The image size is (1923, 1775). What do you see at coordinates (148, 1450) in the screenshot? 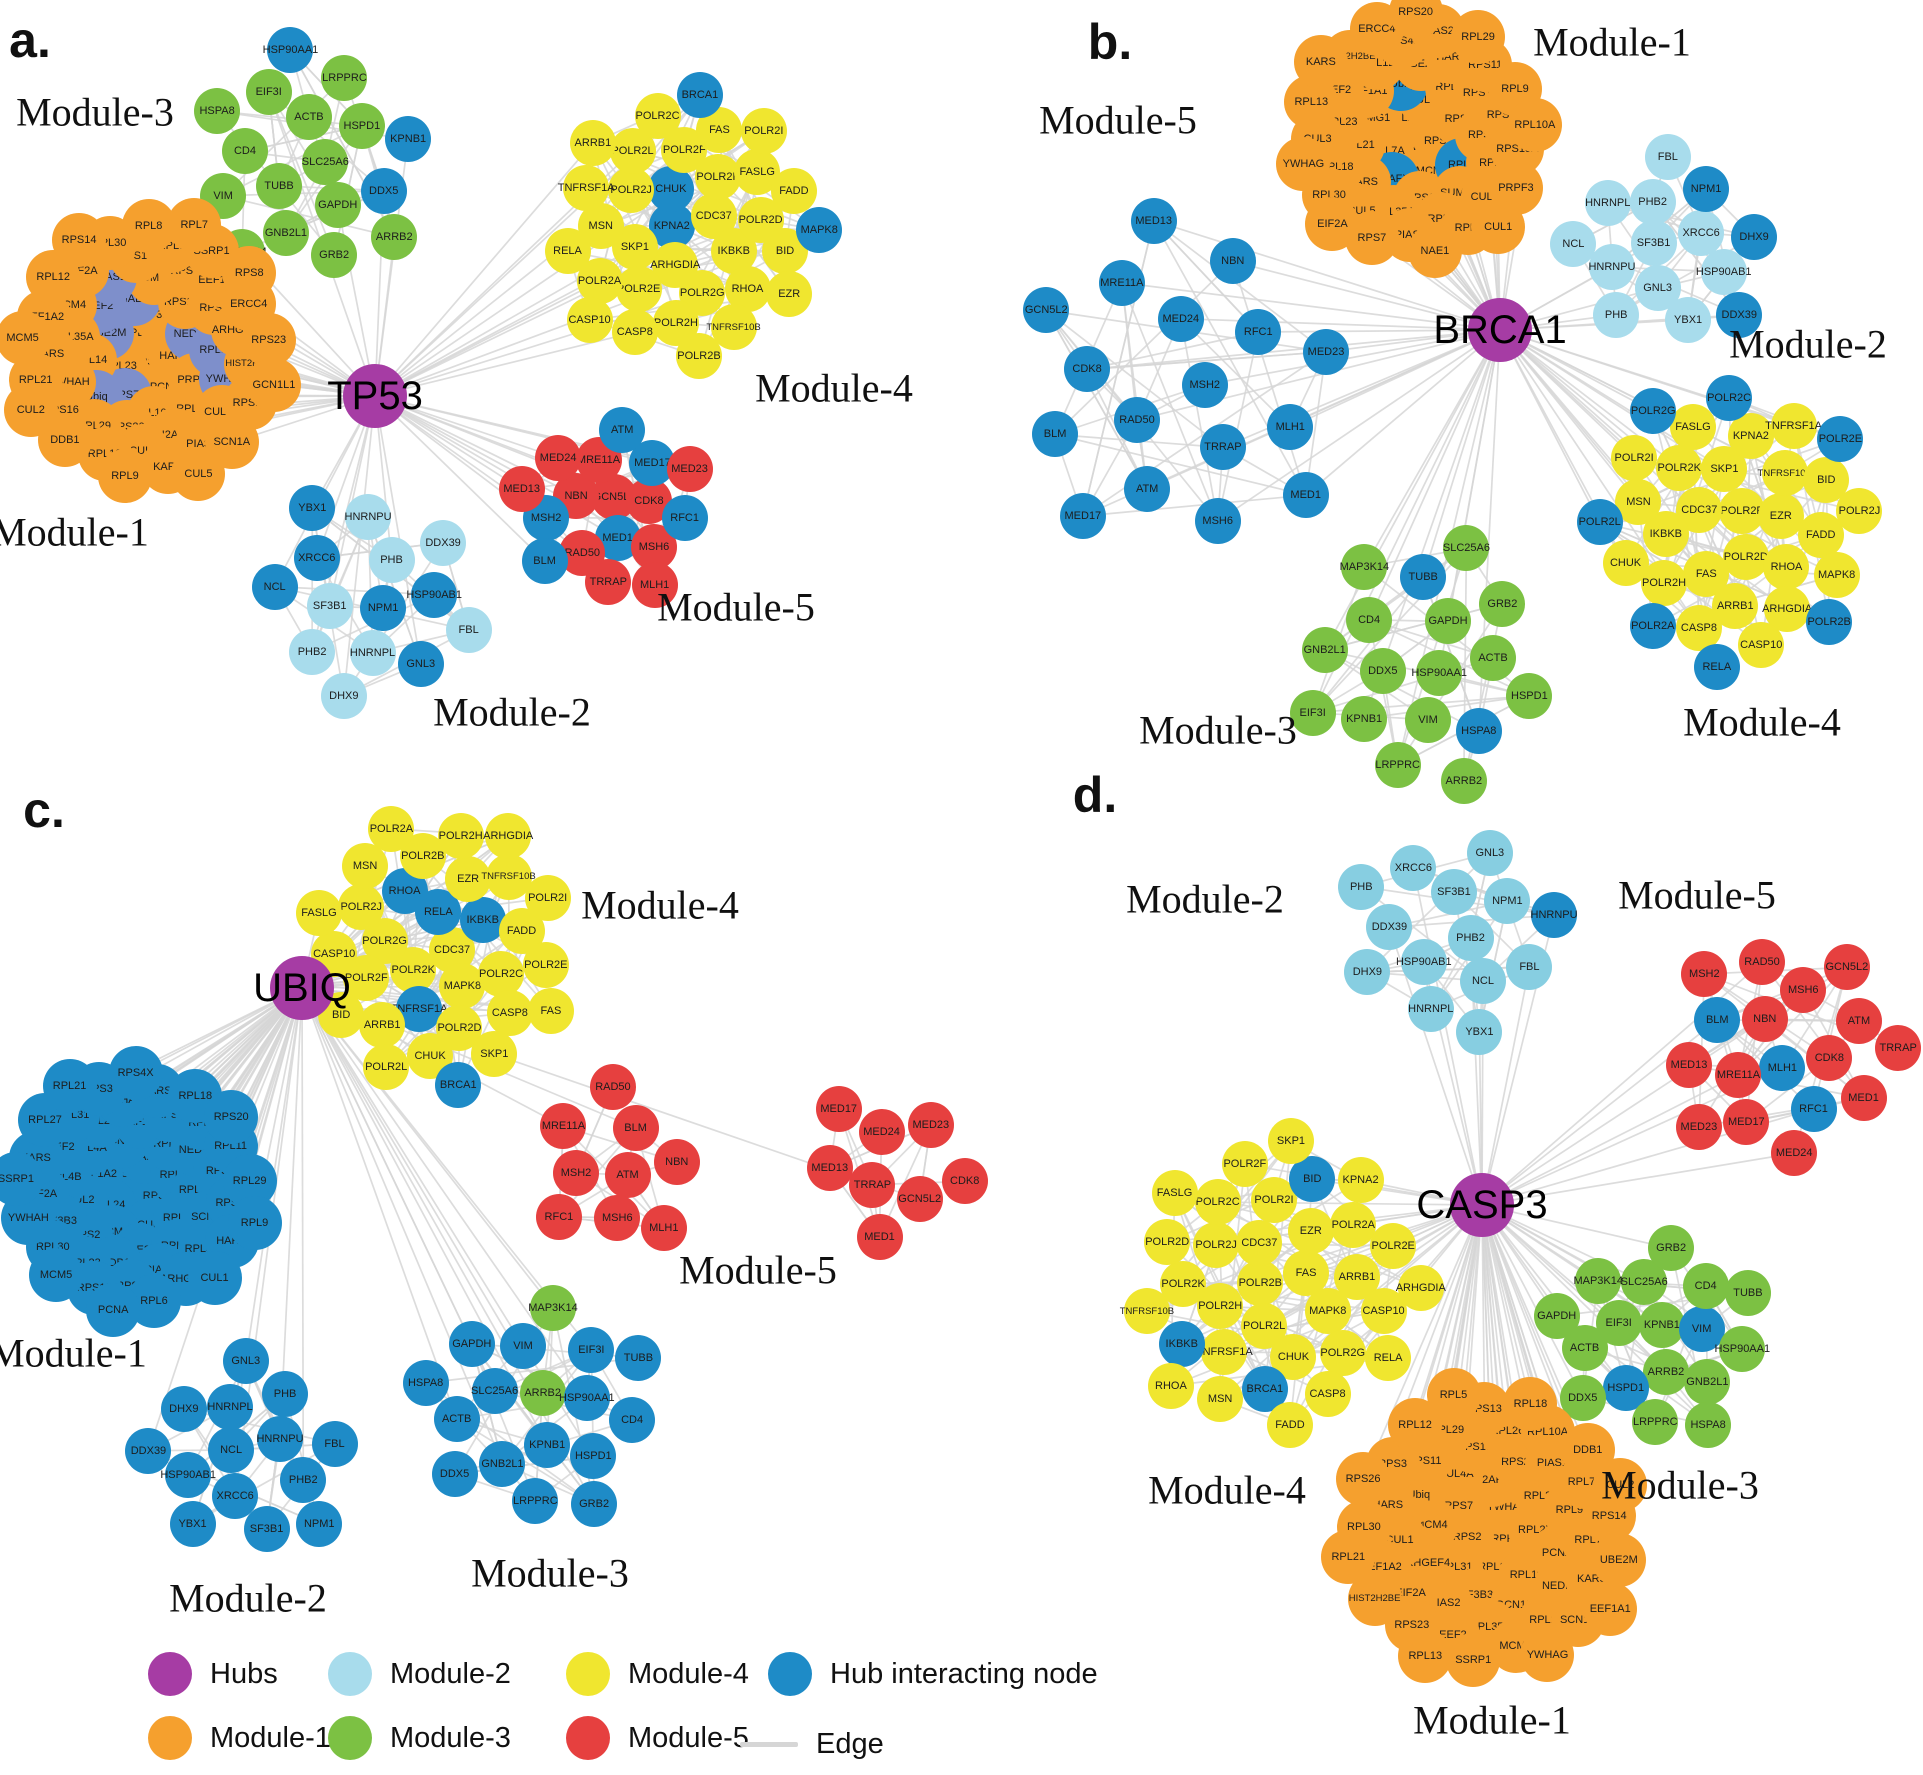
I see `protein-node: DDX39` at bounding box center [148, 1450].